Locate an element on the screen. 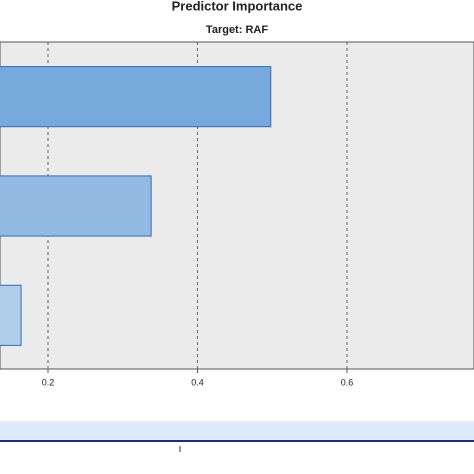  x-tick-label: 0.4 is located at coordinates (197, 382).